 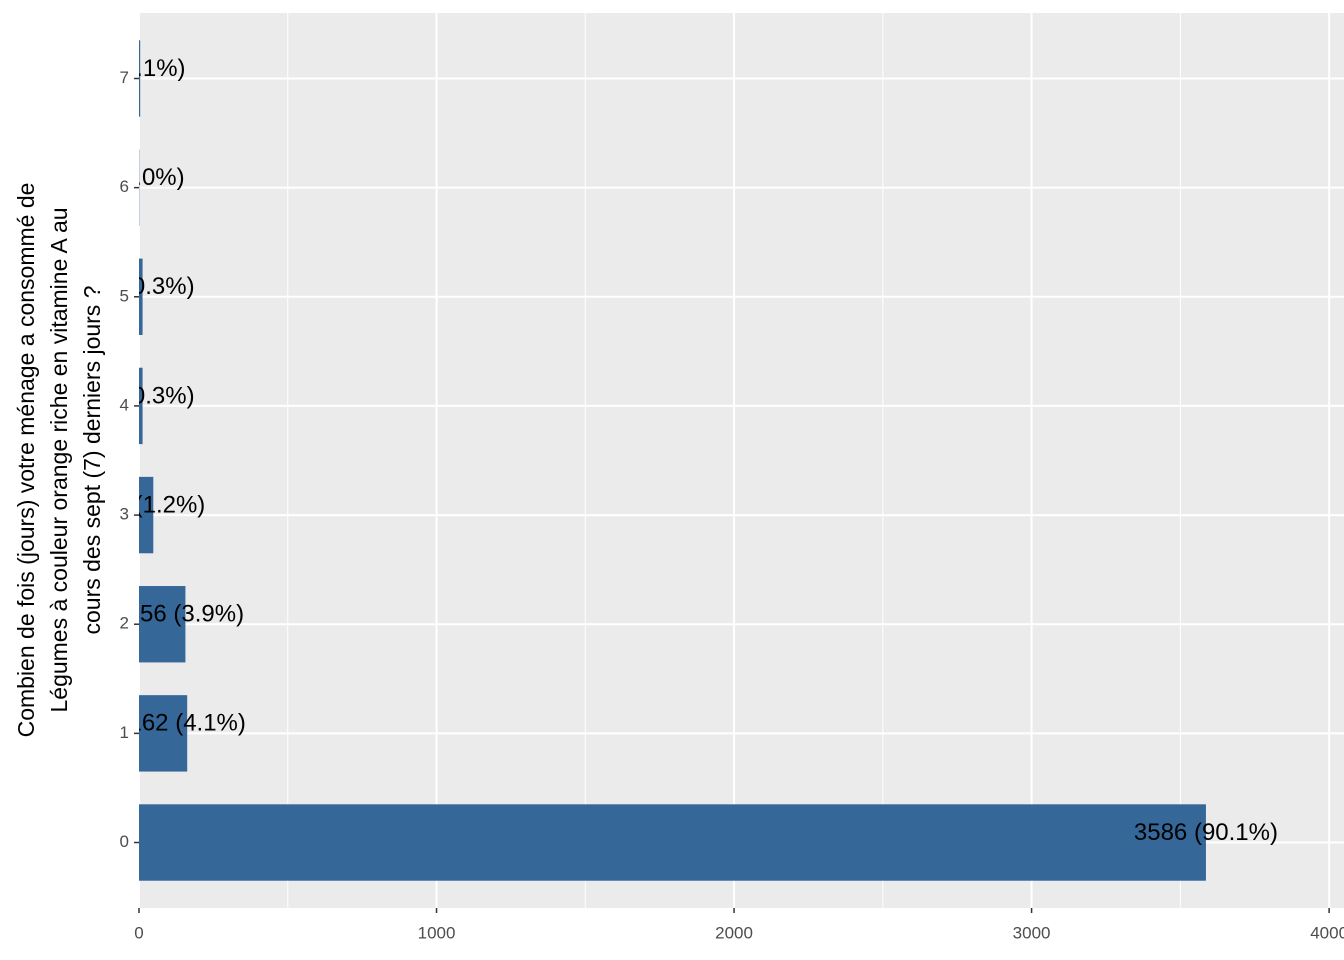 I want to click on y-tick-label: 6, so click(x=124, y=186).